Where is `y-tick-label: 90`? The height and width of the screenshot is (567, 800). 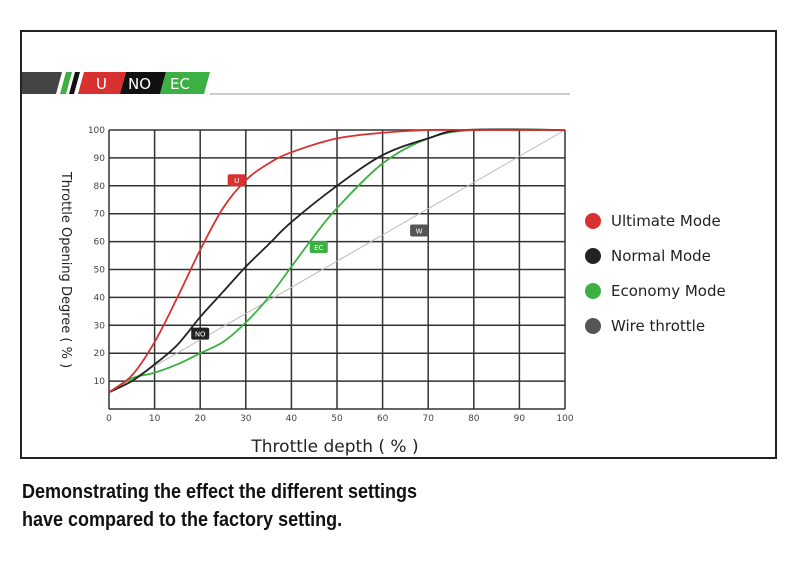
y-tick-label: 90 is located at coordinates (100, 159).